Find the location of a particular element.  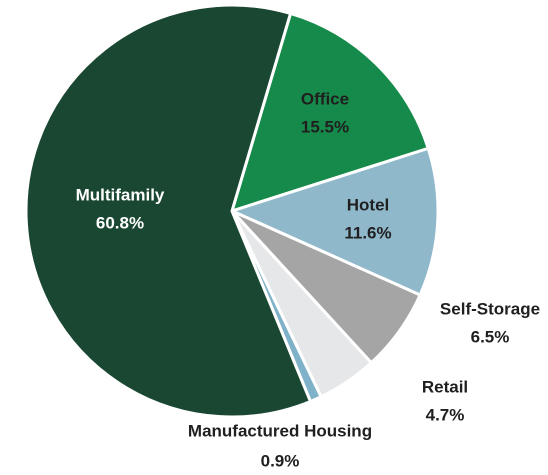

slice-value: 15.5% is located at coordinates (325, 126).